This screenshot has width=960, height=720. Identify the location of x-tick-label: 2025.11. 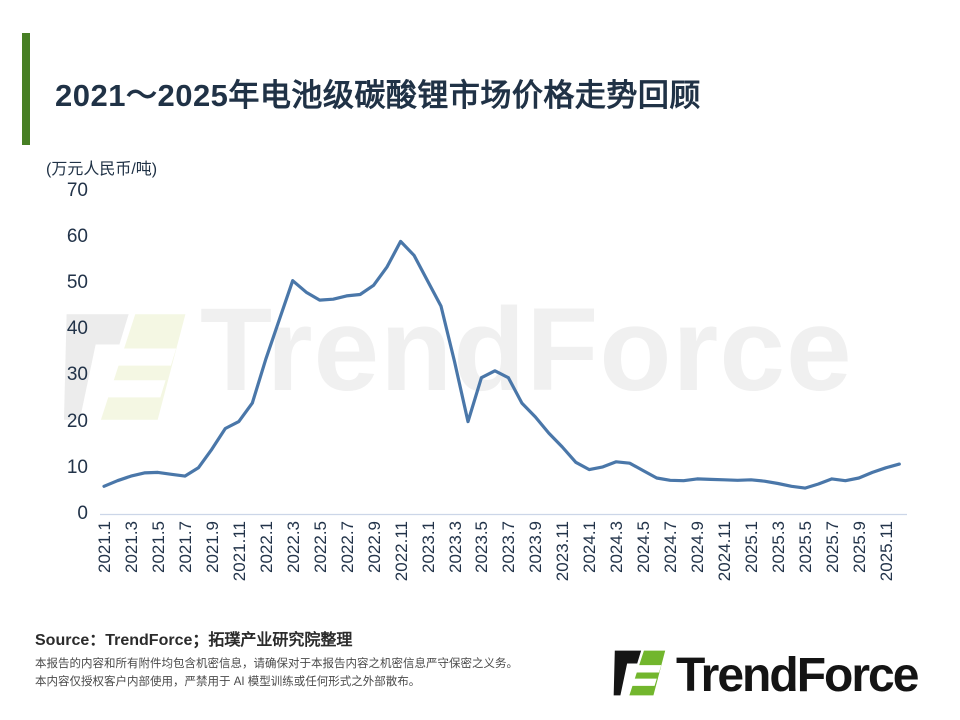
(886, 551).